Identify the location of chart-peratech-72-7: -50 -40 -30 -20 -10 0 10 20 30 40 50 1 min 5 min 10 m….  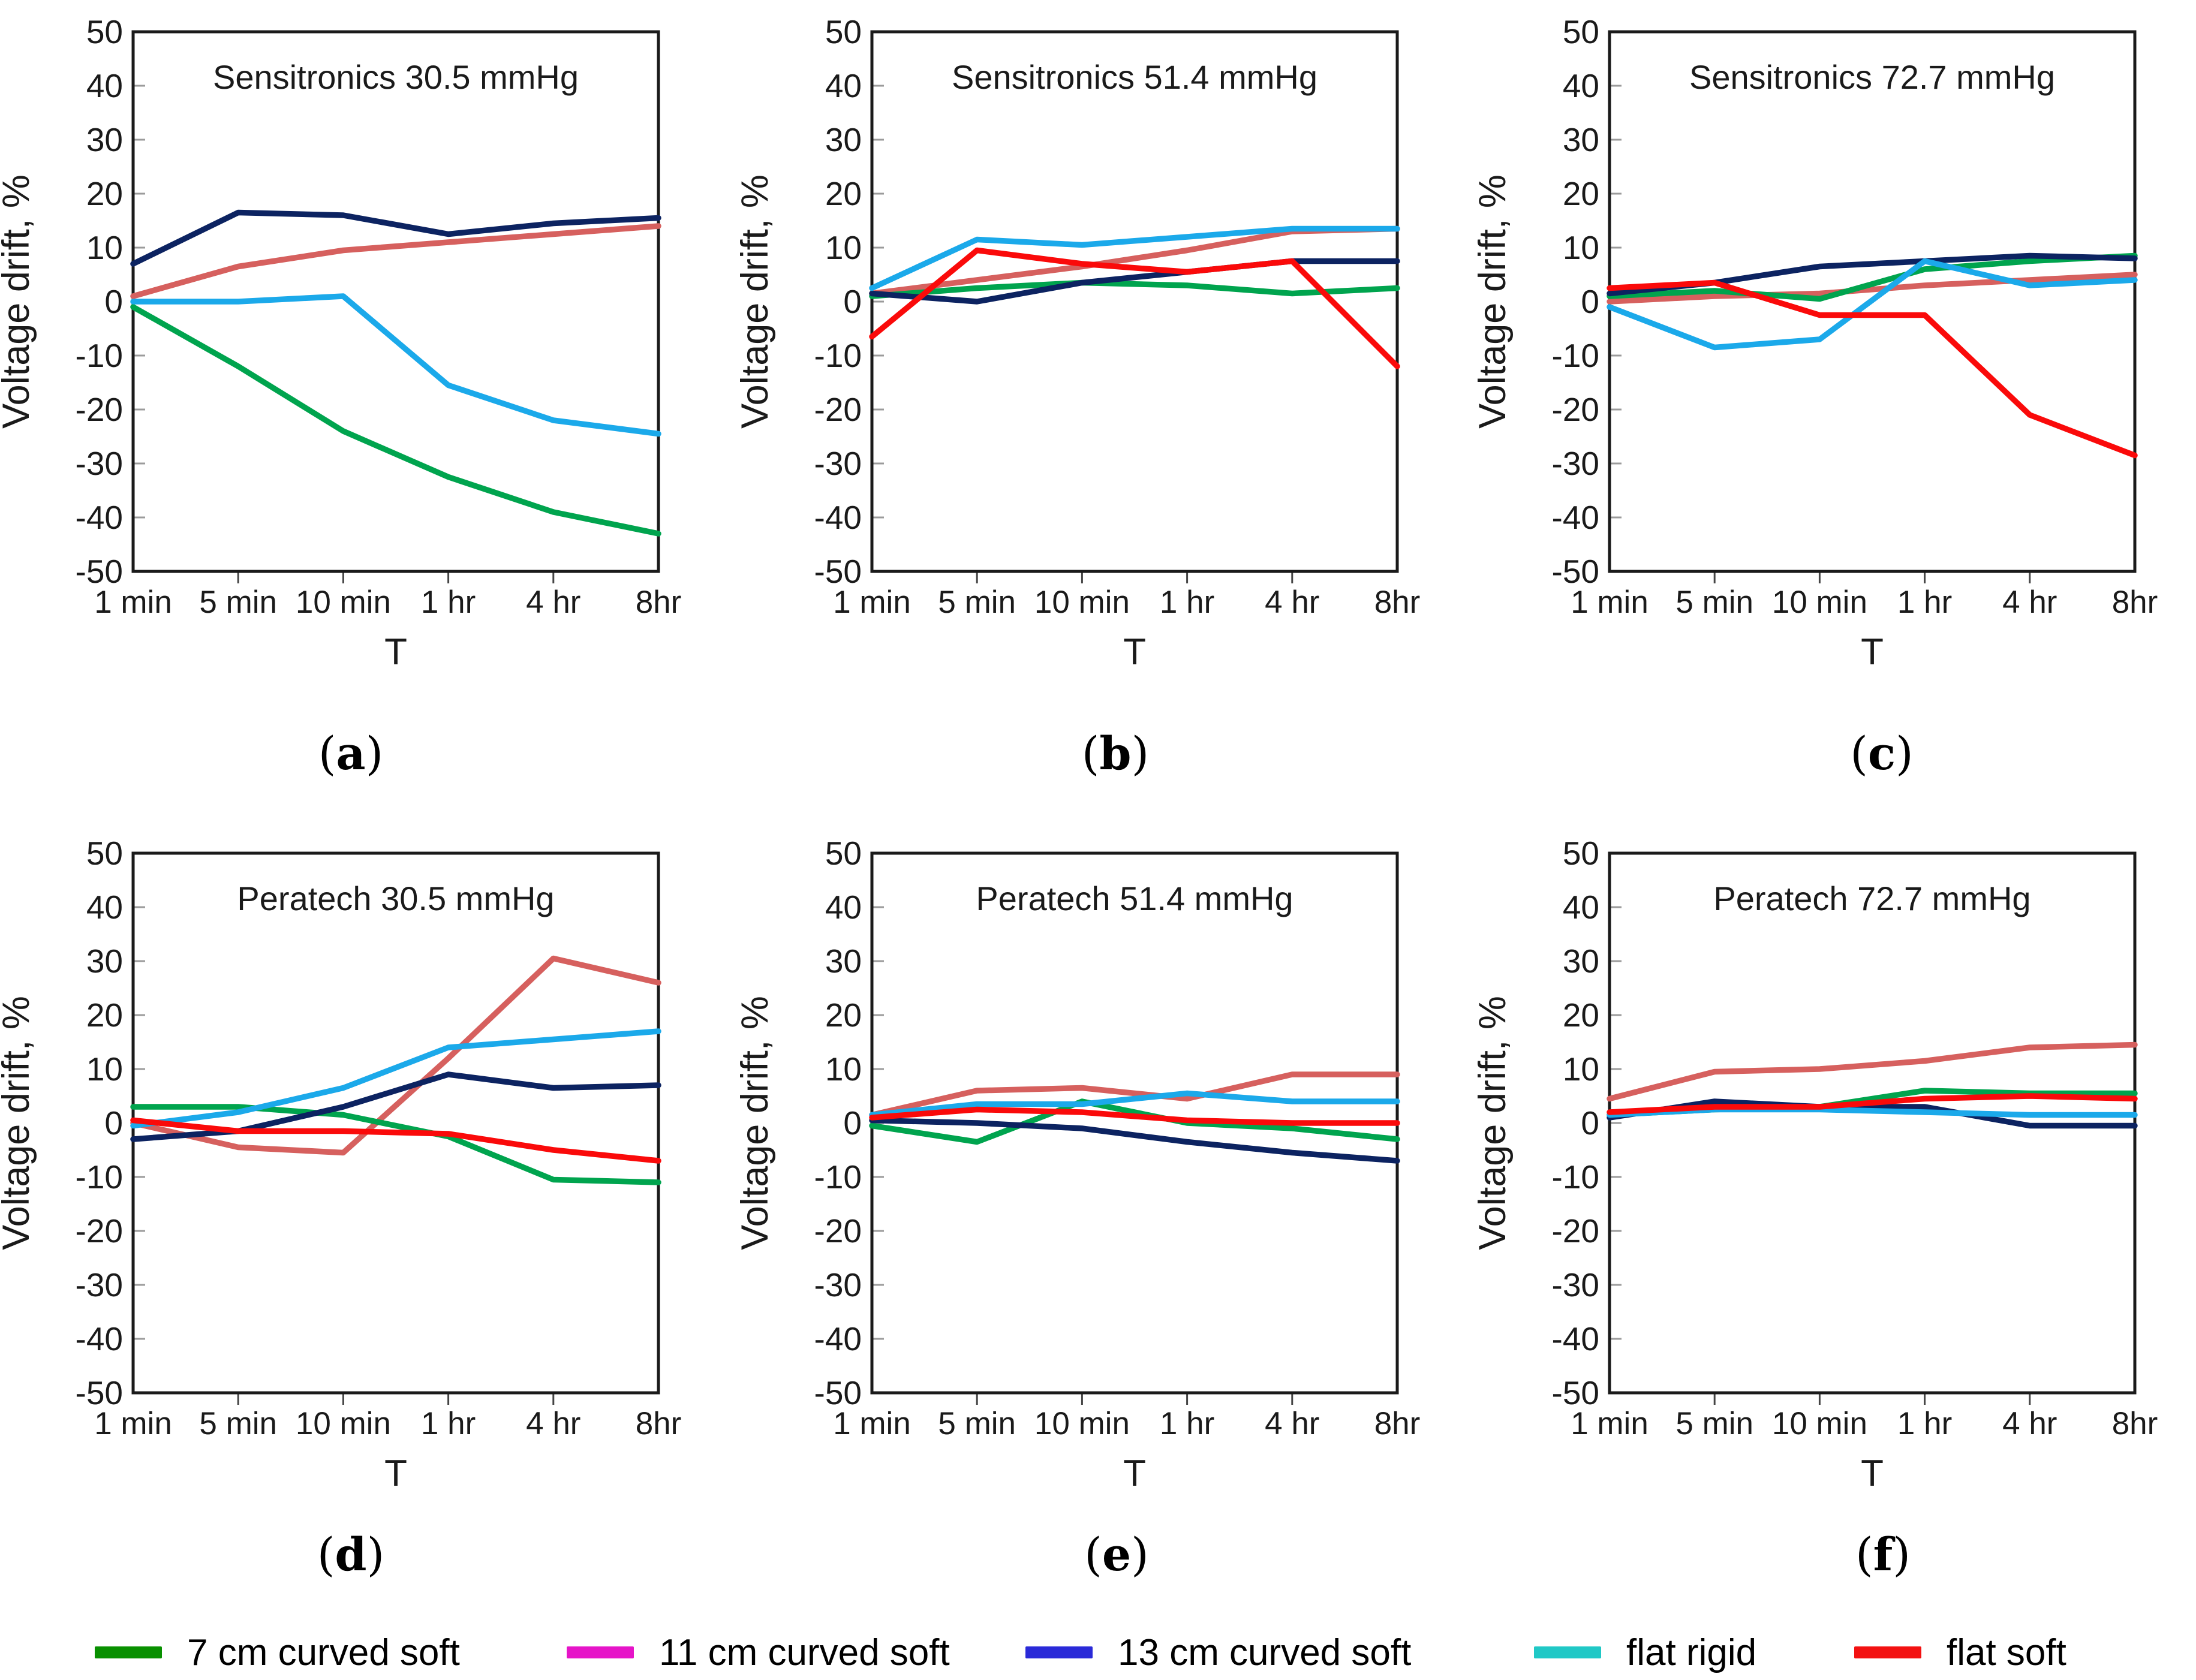
(1836, 1172).